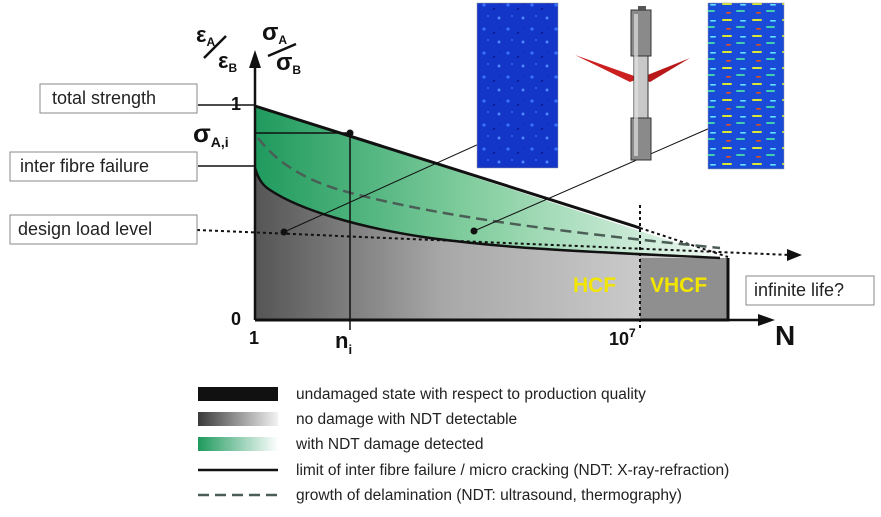  What do you see at coordinates (389, 444) in the screenshot?
I see `legend-text-ndt-damage: with NDT damage detected` at bounding box center [389, 444].